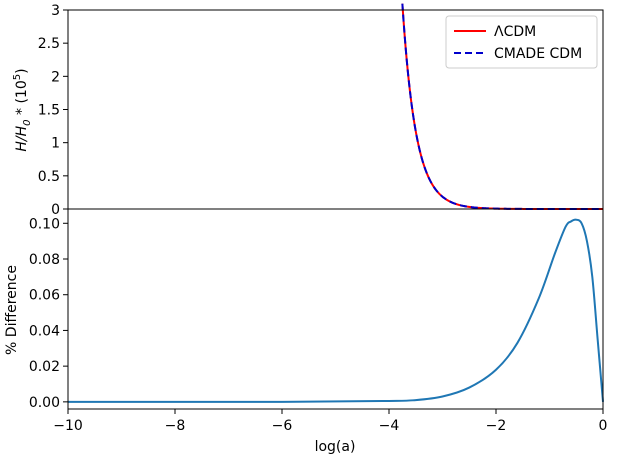 The width and height of the screenshot is (622, 457). Describe the element at coordinates (44, 403) in the screenshot. I see `bottom-ytick-label: 0.00` at that location.